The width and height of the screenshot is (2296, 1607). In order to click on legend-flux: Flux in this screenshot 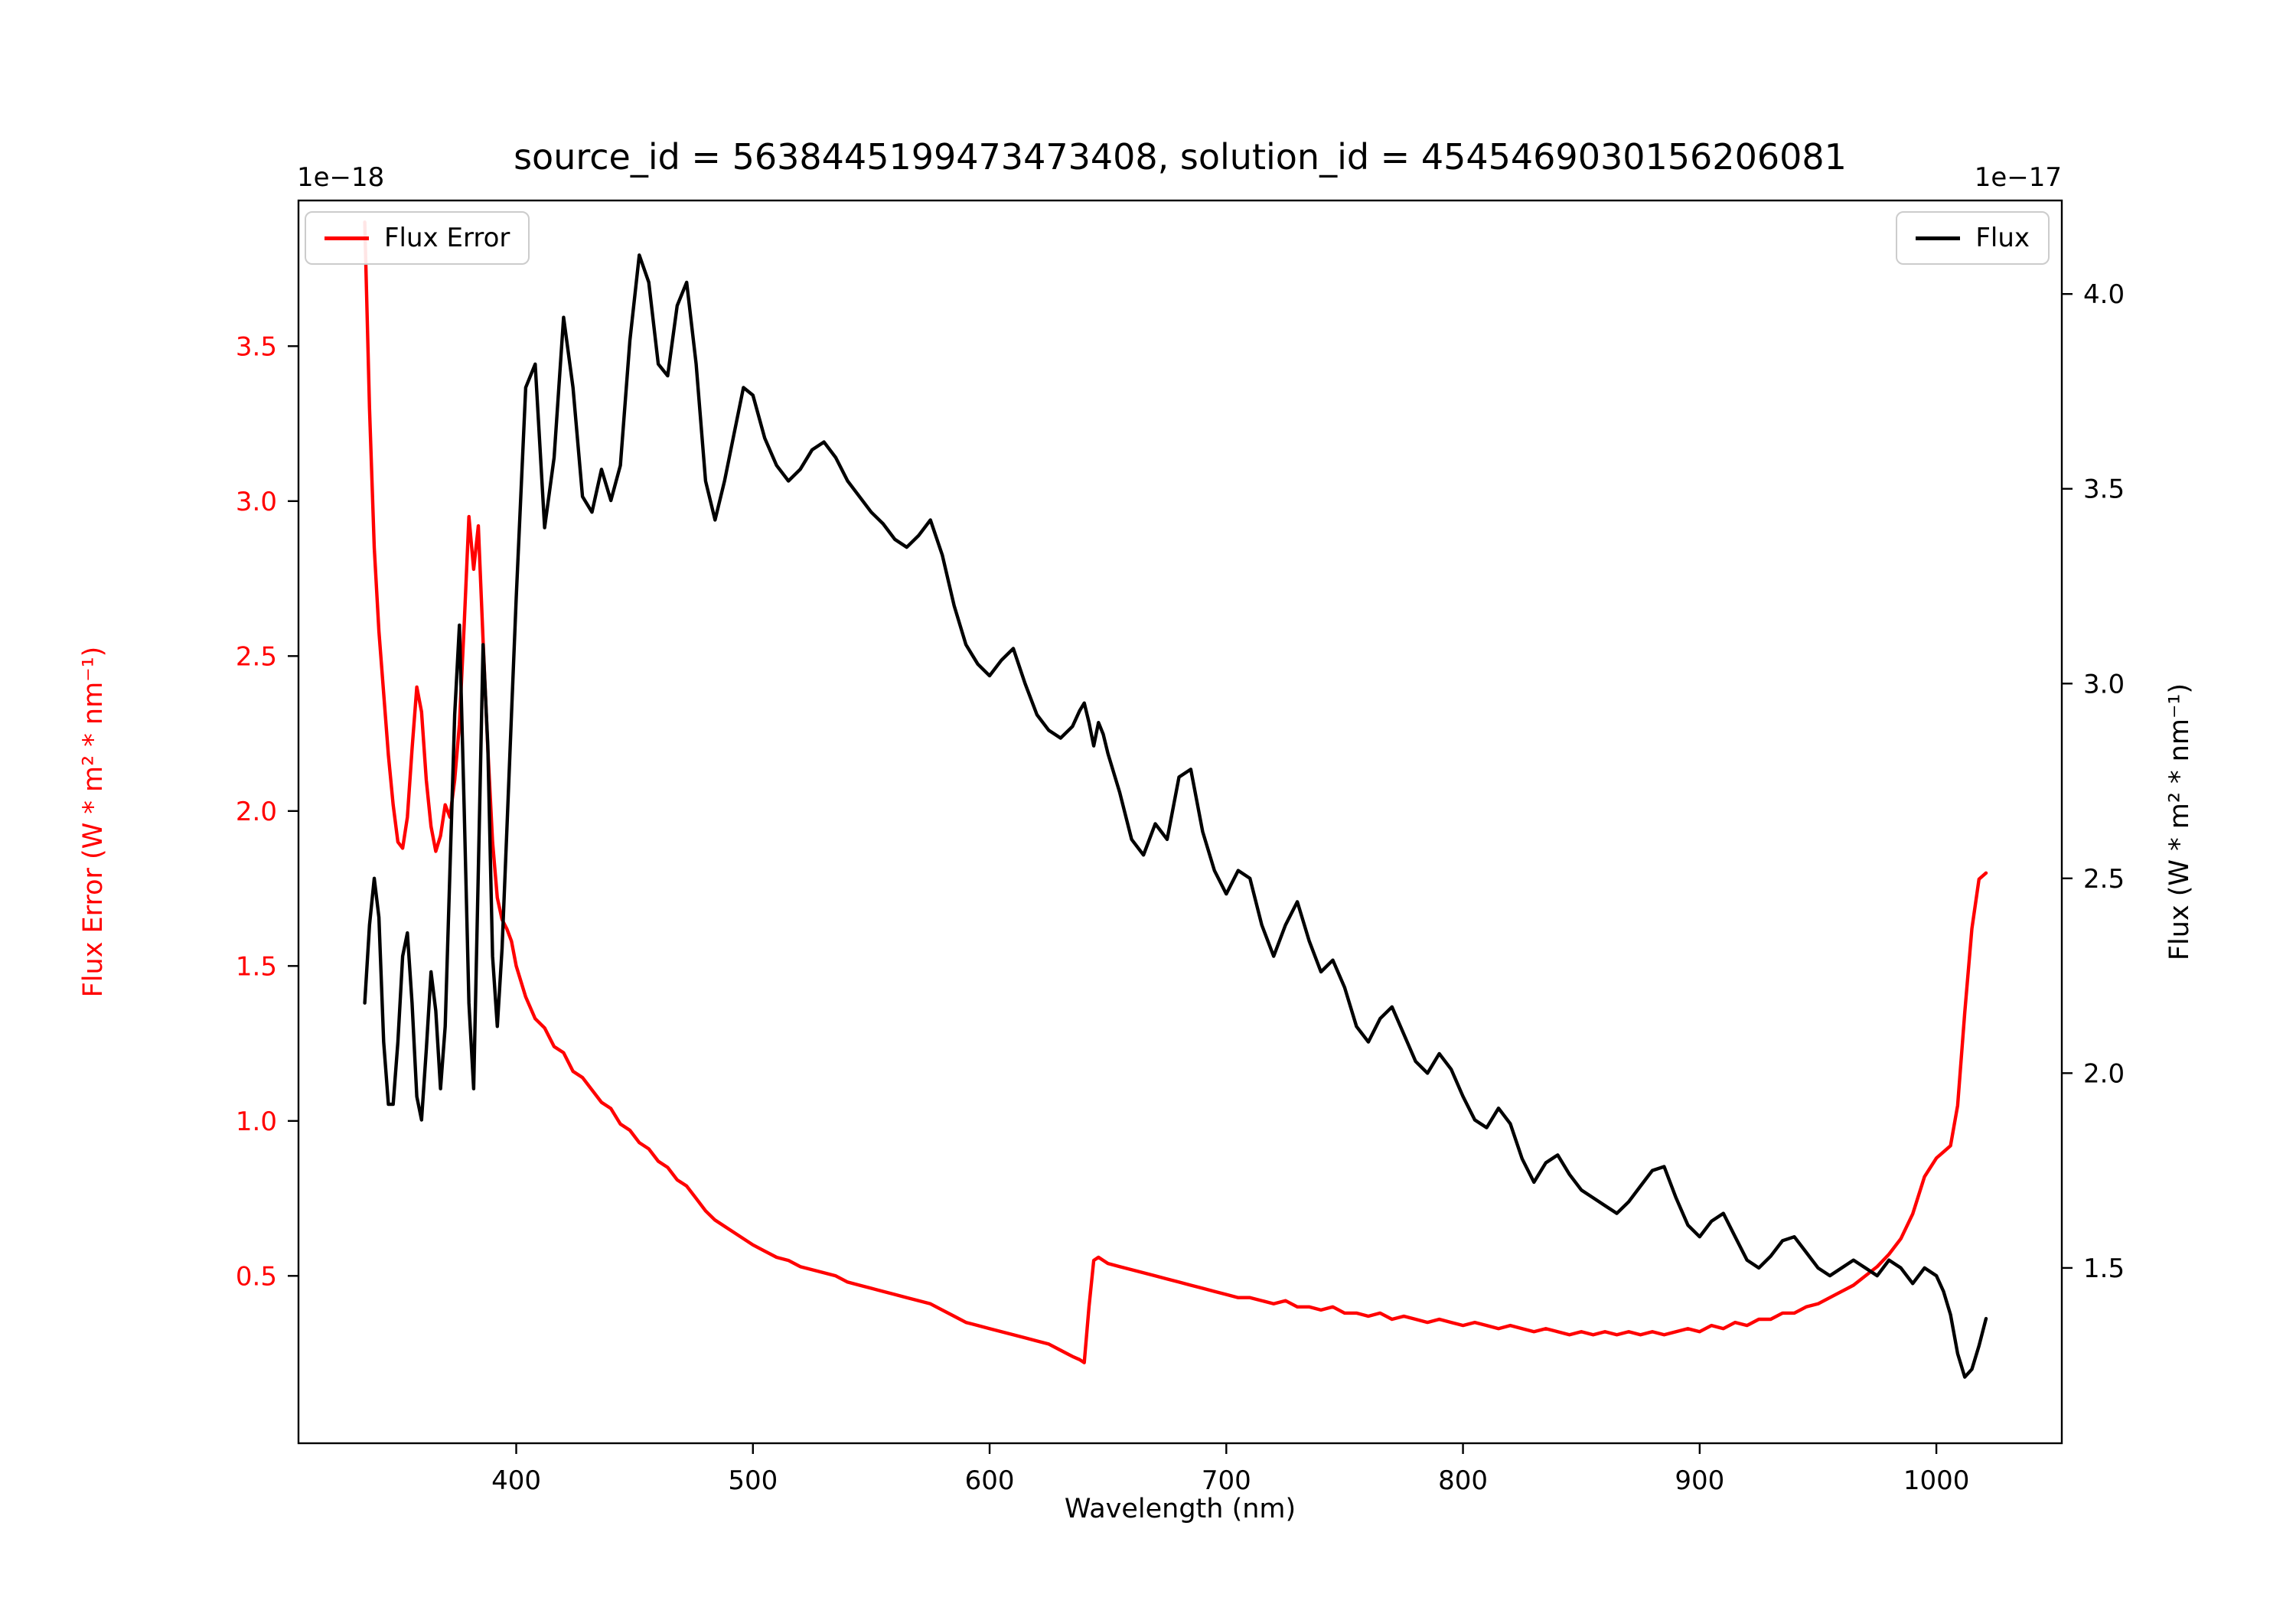, I will do `click(1973, 238)`.